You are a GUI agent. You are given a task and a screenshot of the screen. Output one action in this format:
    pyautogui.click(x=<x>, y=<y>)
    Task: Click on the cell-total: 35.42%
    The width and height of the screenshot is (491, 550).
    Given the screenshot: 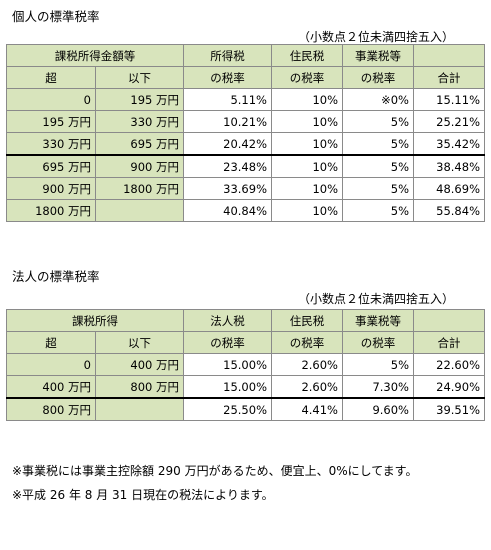 What is the action you would take?
    pyautogui.click(x=449, y=144)
    